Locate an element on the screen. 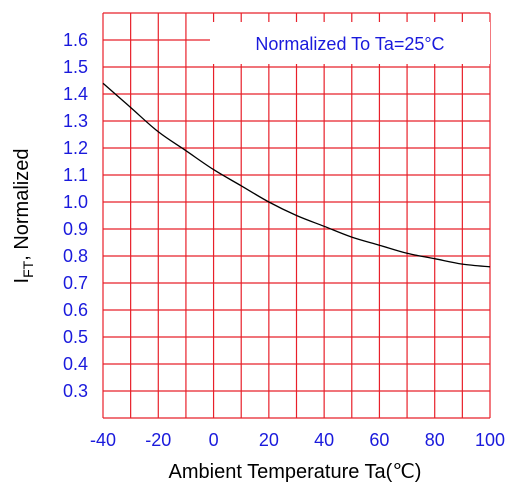  x-tick-label: 60 is located at coordinates (379, 440).